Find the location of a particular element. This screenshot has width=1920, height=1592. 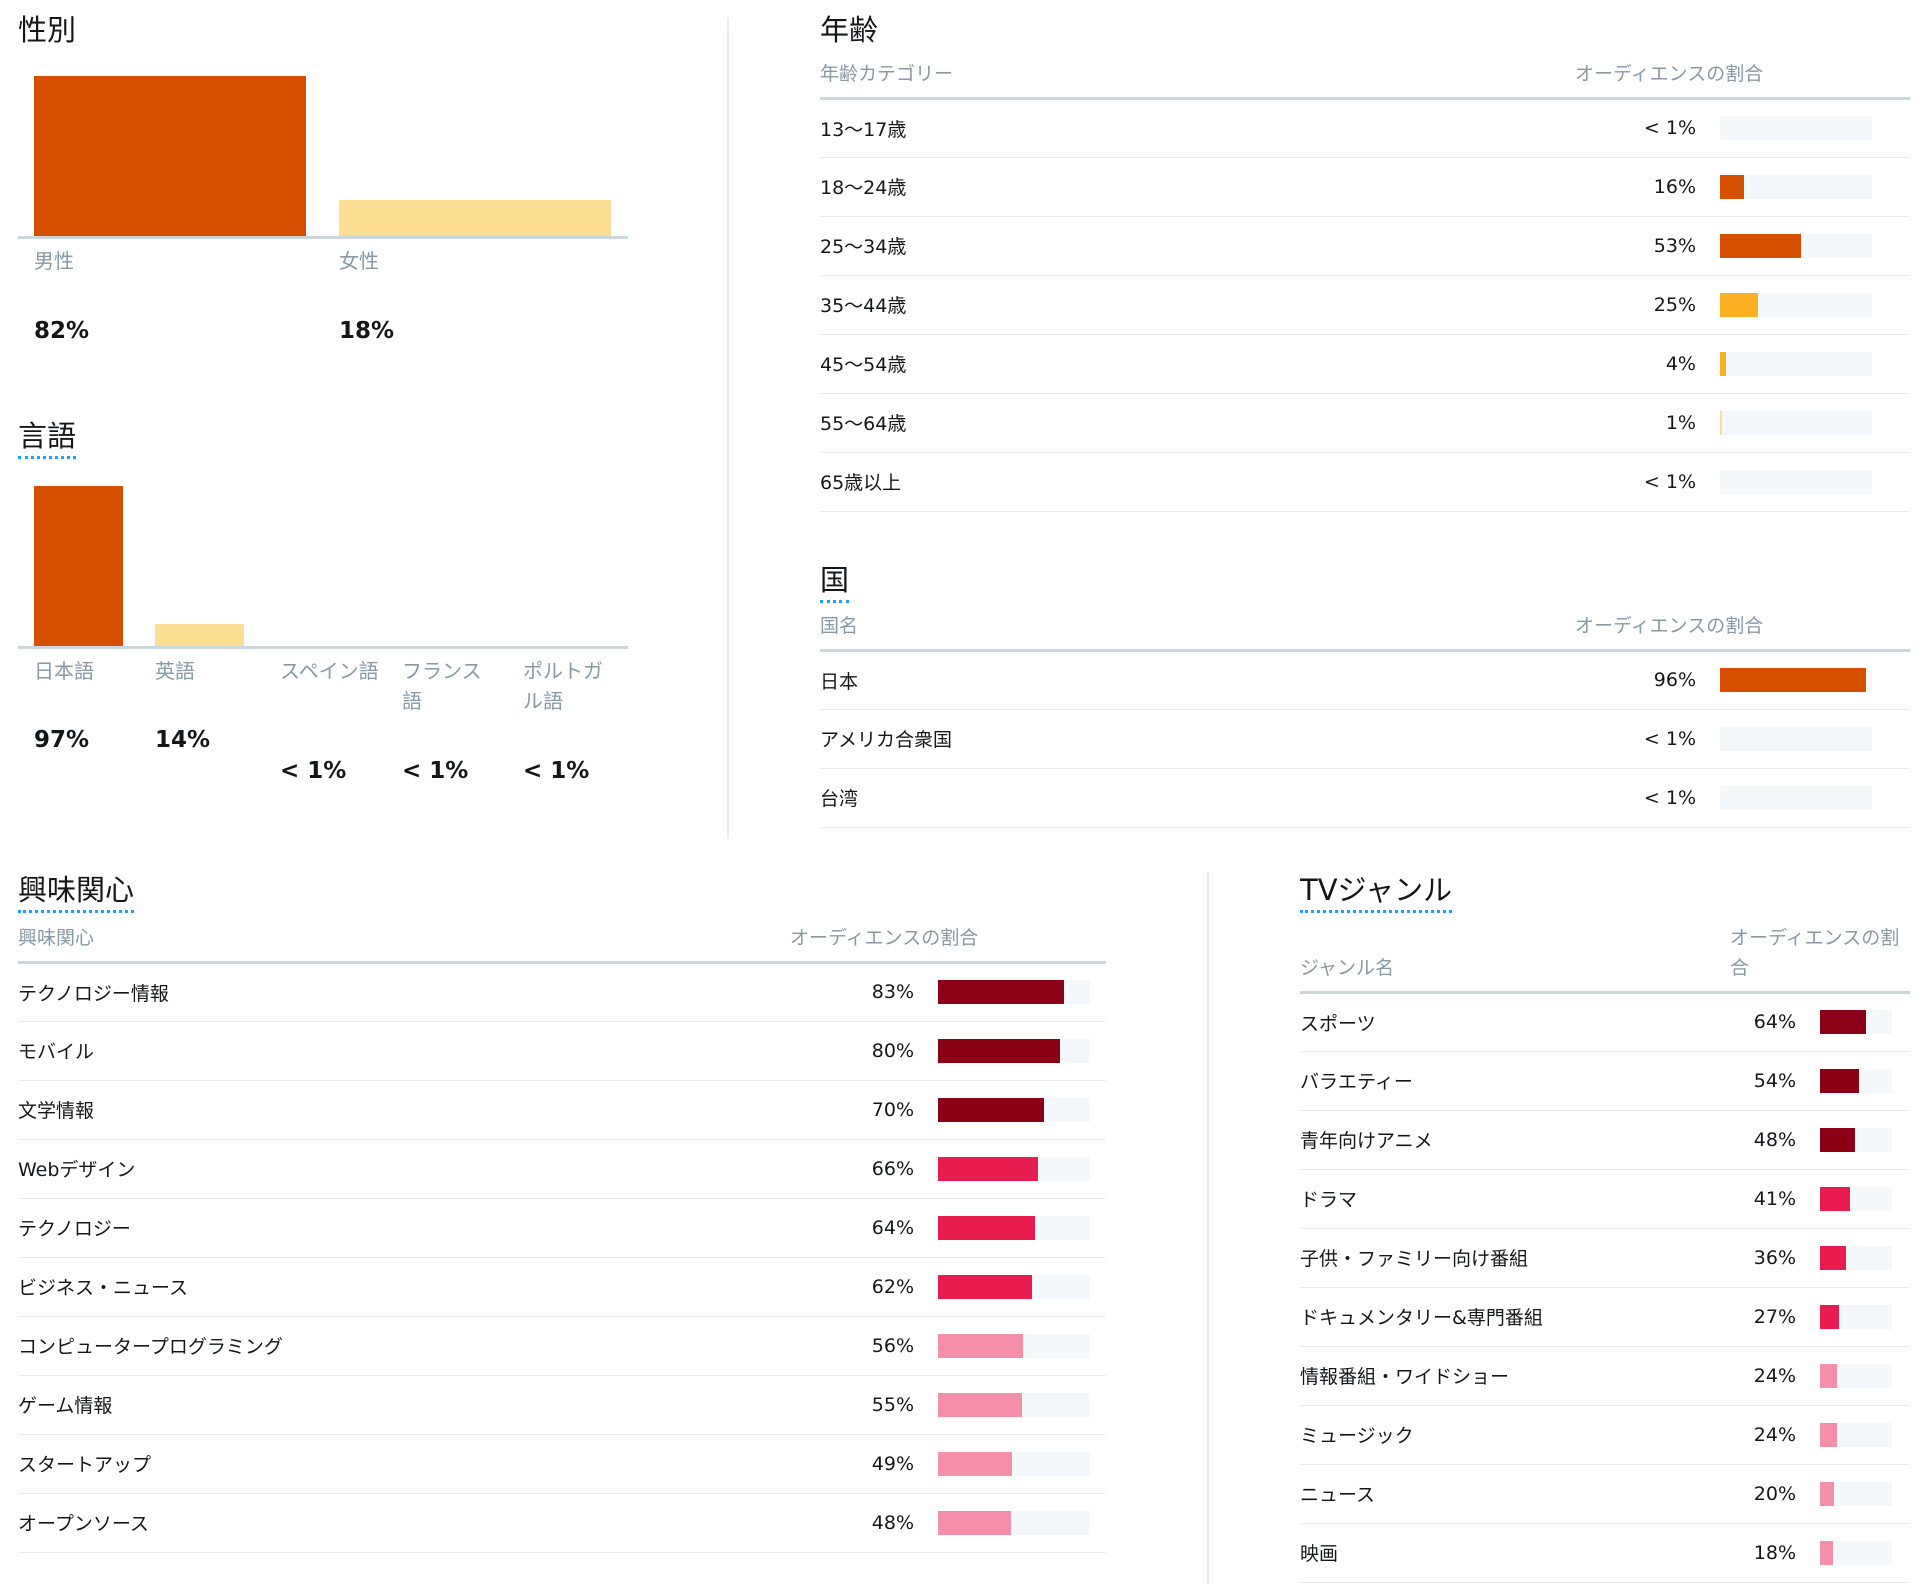

tv-genre-row: ニュース 20% is located at coordinates (1605, 1494).